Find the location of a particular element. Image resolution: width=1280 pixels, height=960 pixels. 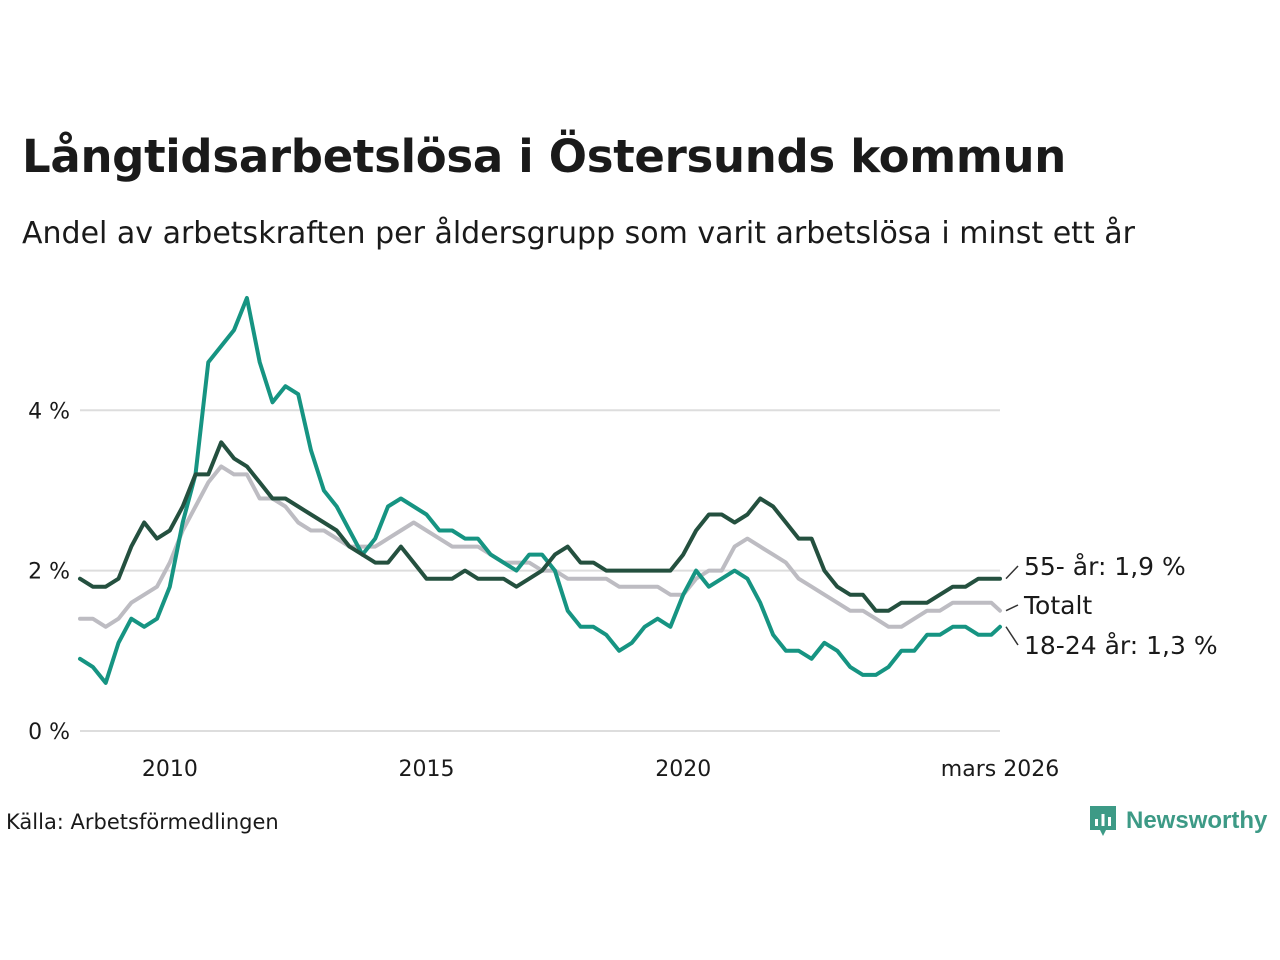

brand-logo: Newsworthy is located at coordinates (1177, 821).